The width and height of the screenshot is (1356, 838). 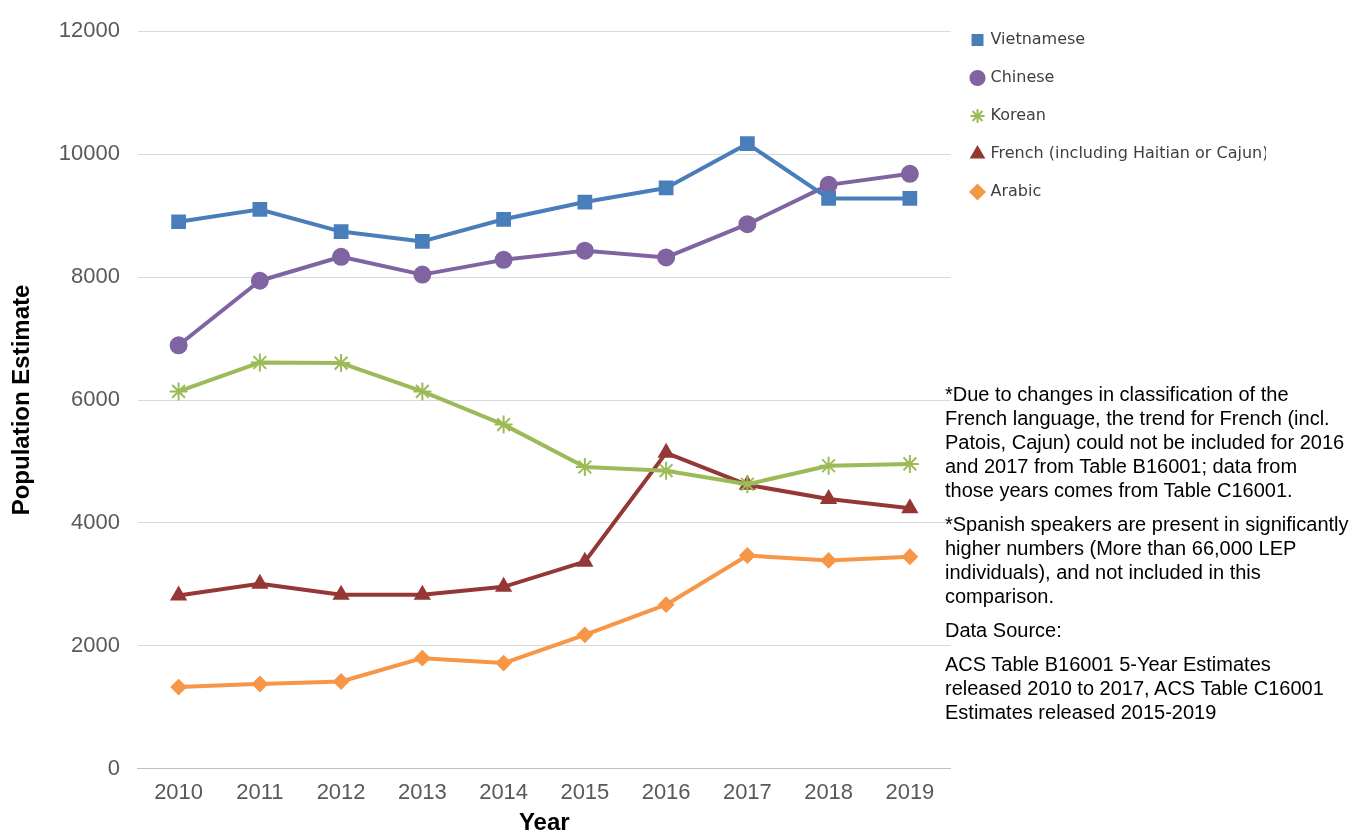 What do you see at coordinates (829, 792) in the screenshot?
I see `x-tick-label: 2018` at bounding box center [829, 792].